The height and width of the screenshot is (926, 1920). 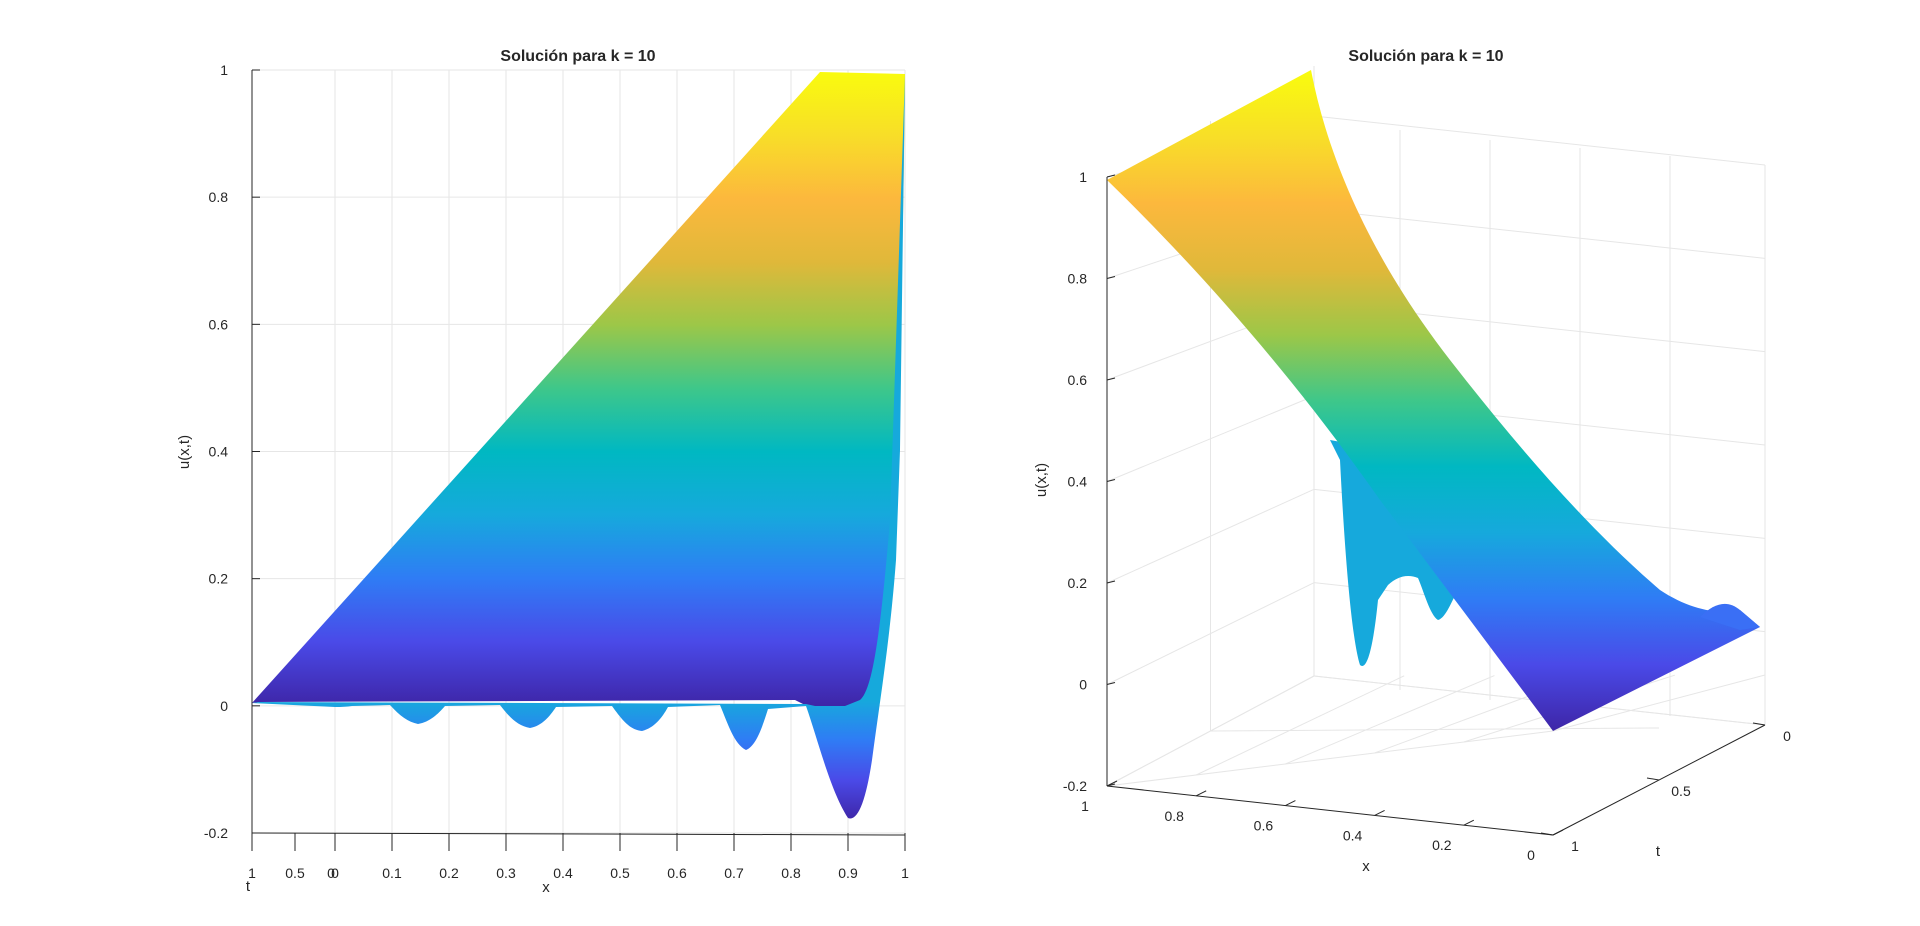 I want to click on left-x-tick-label: 0.7, so click(x=734, y=873).